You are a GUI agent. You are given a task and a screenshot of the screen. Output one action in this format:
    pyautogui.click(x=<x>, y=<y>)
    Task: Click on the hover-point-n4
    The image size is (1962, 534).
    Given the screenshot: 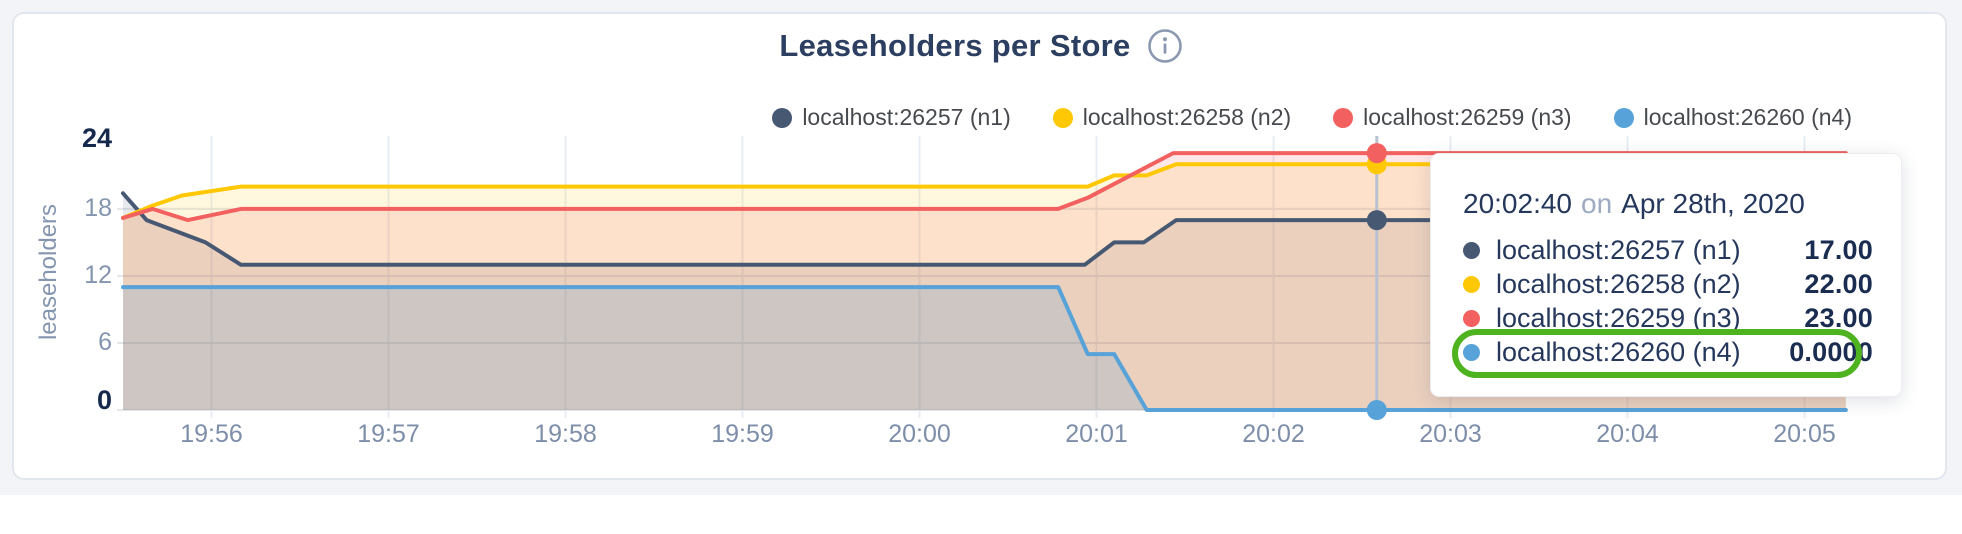 What is the action you would take?
    pyautogui.click(x=1376, y=410)
    